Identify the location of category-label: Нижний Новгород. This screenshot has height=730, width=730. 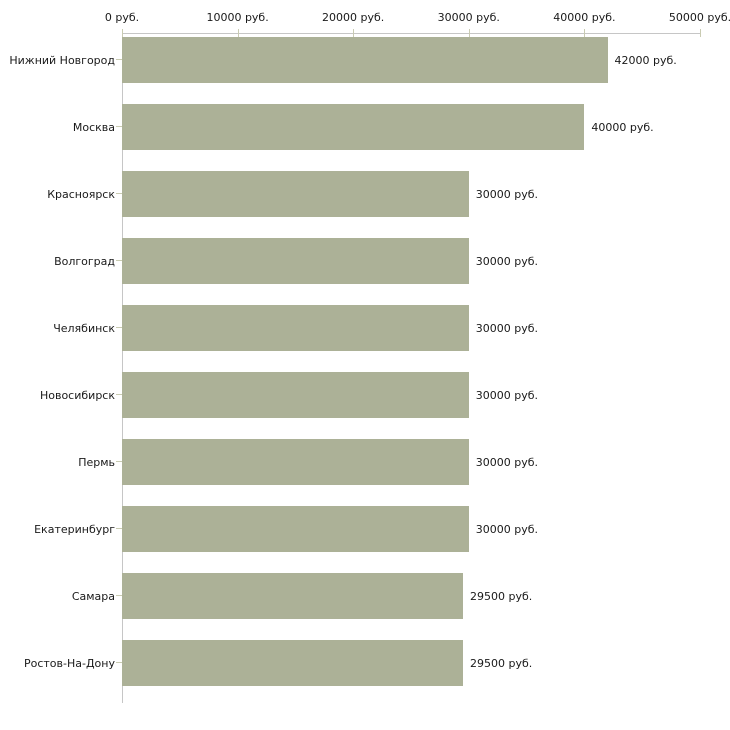
(62, 60).